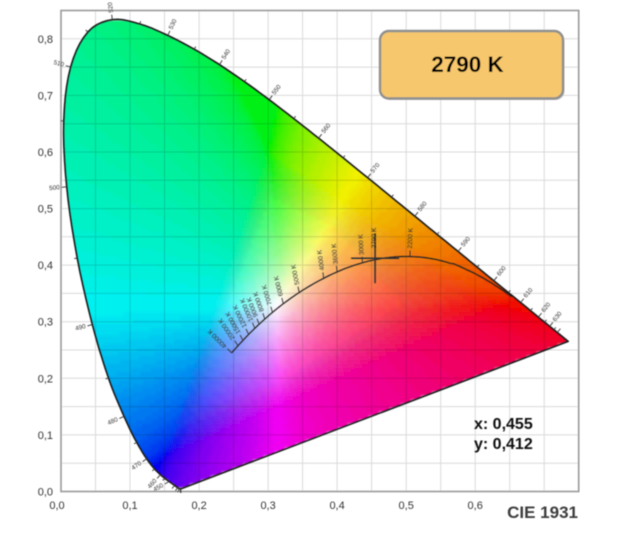  What do you see at coordinates (503, 444) in the screenshot?
I see `svg-text: y: 0,412` at bounding box center [503, 444].